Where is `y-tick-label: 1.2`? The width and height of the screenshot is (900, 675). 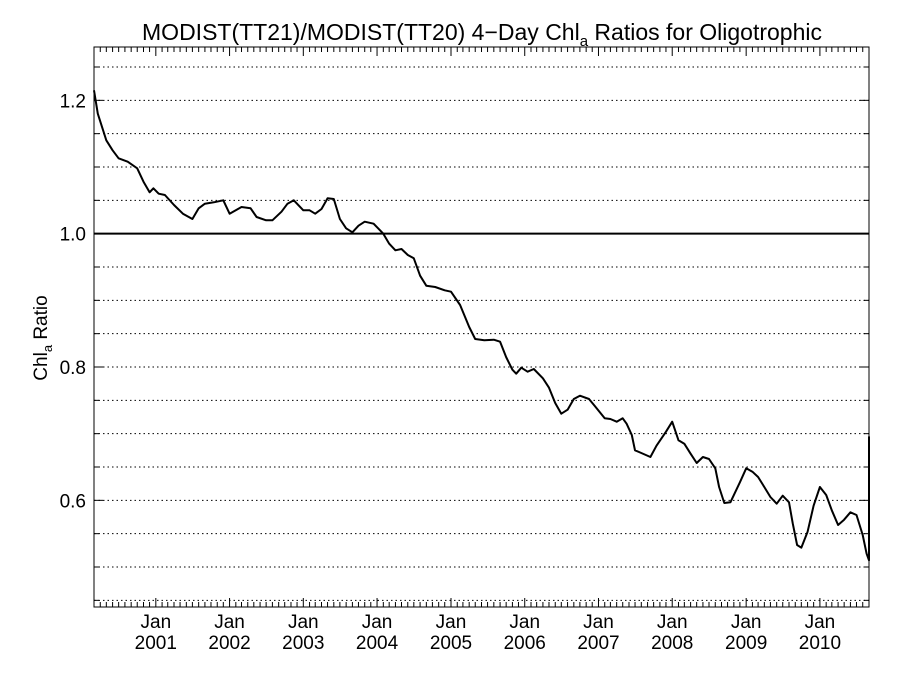 y-tick-label: 1.2 is located at coordinates (73, 101).